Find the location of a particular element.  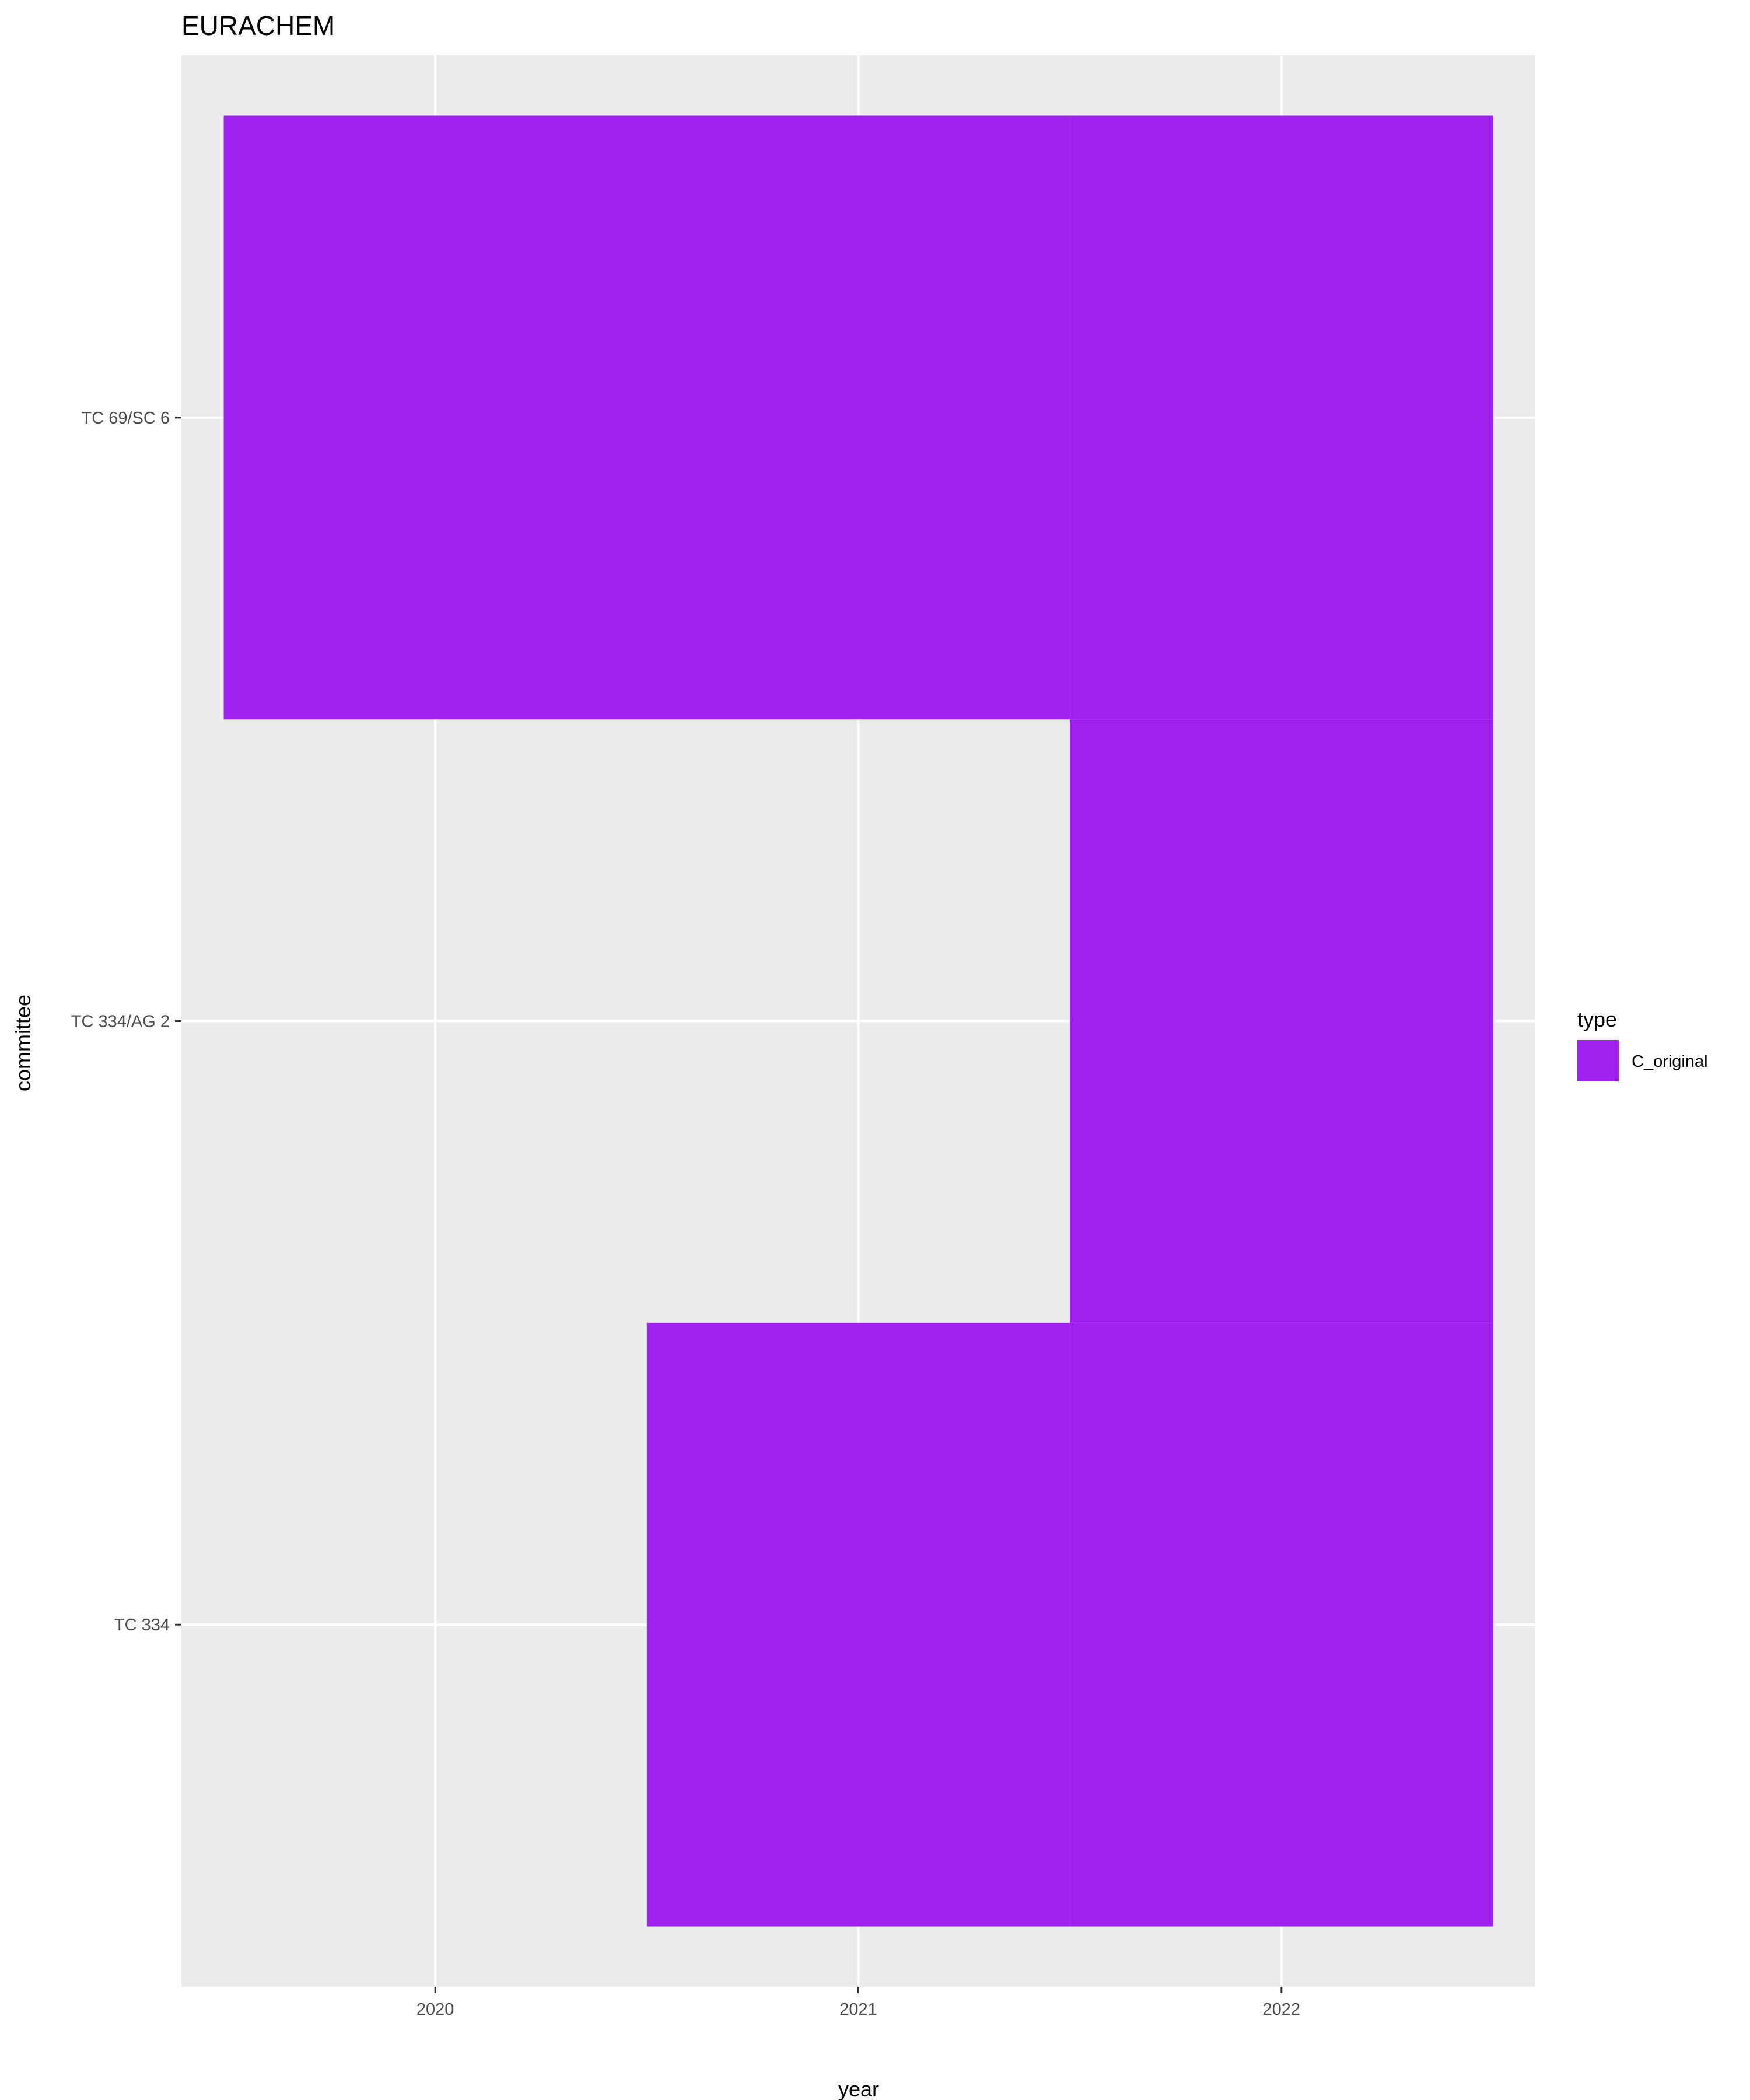

legend: type C_original is located at coordinates (1643, 1044).